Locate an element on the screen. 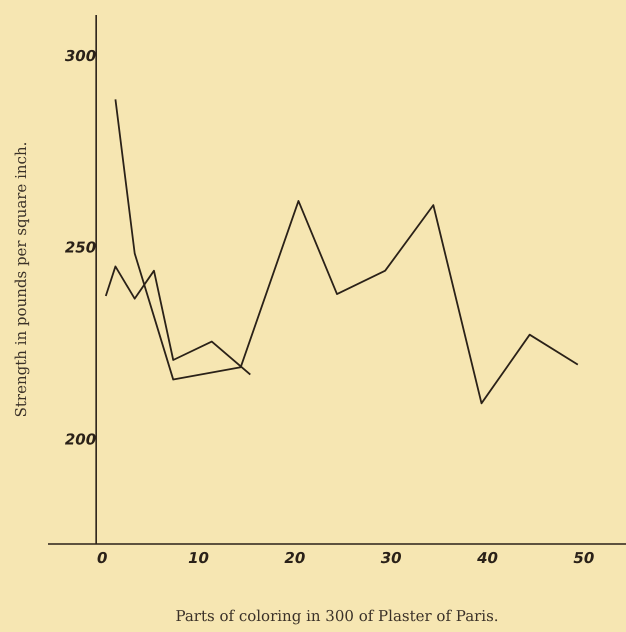 Image resolution: width=626 pixels, height=632 pixels. y-axis-title: Strength in pounds per square inch. is located at coordinates (21, 280).